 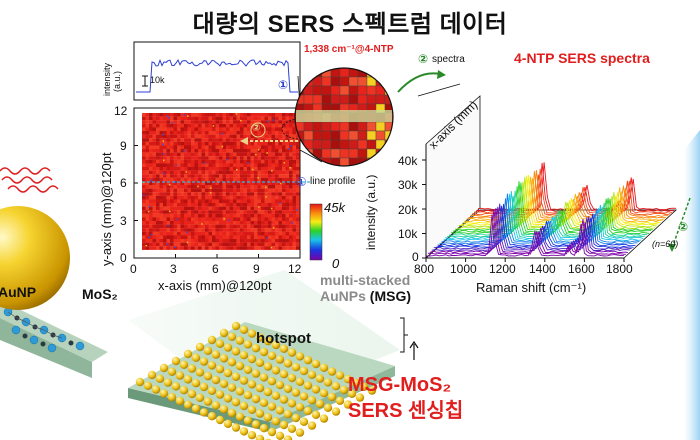 What do you see at coordinates (371, 212) in the screenshot?
I see `spectra-yaxis-label: intensity (a.u.)` at bounding box center [371, 212].